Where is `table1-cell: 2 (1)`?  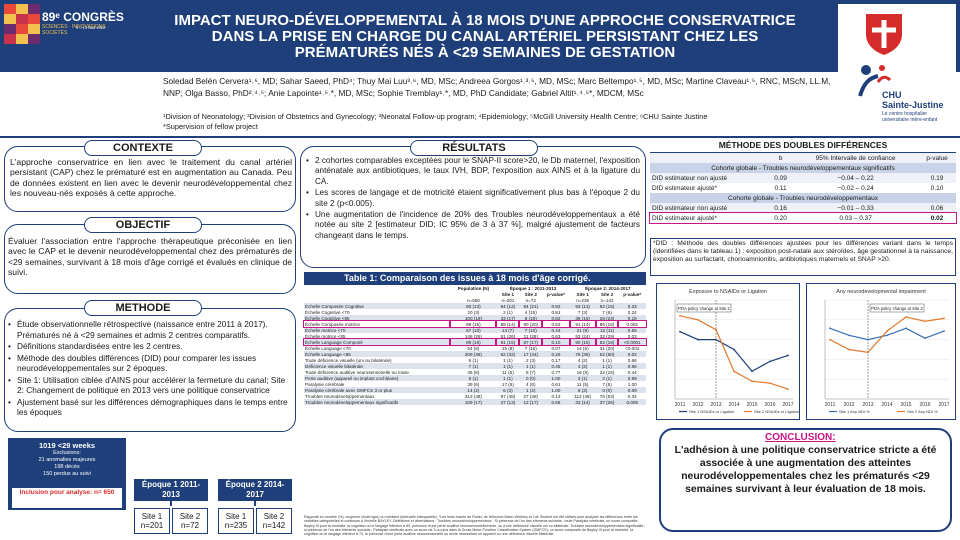
table1-cell: 2 (1) is located at coordinates (607, 378).